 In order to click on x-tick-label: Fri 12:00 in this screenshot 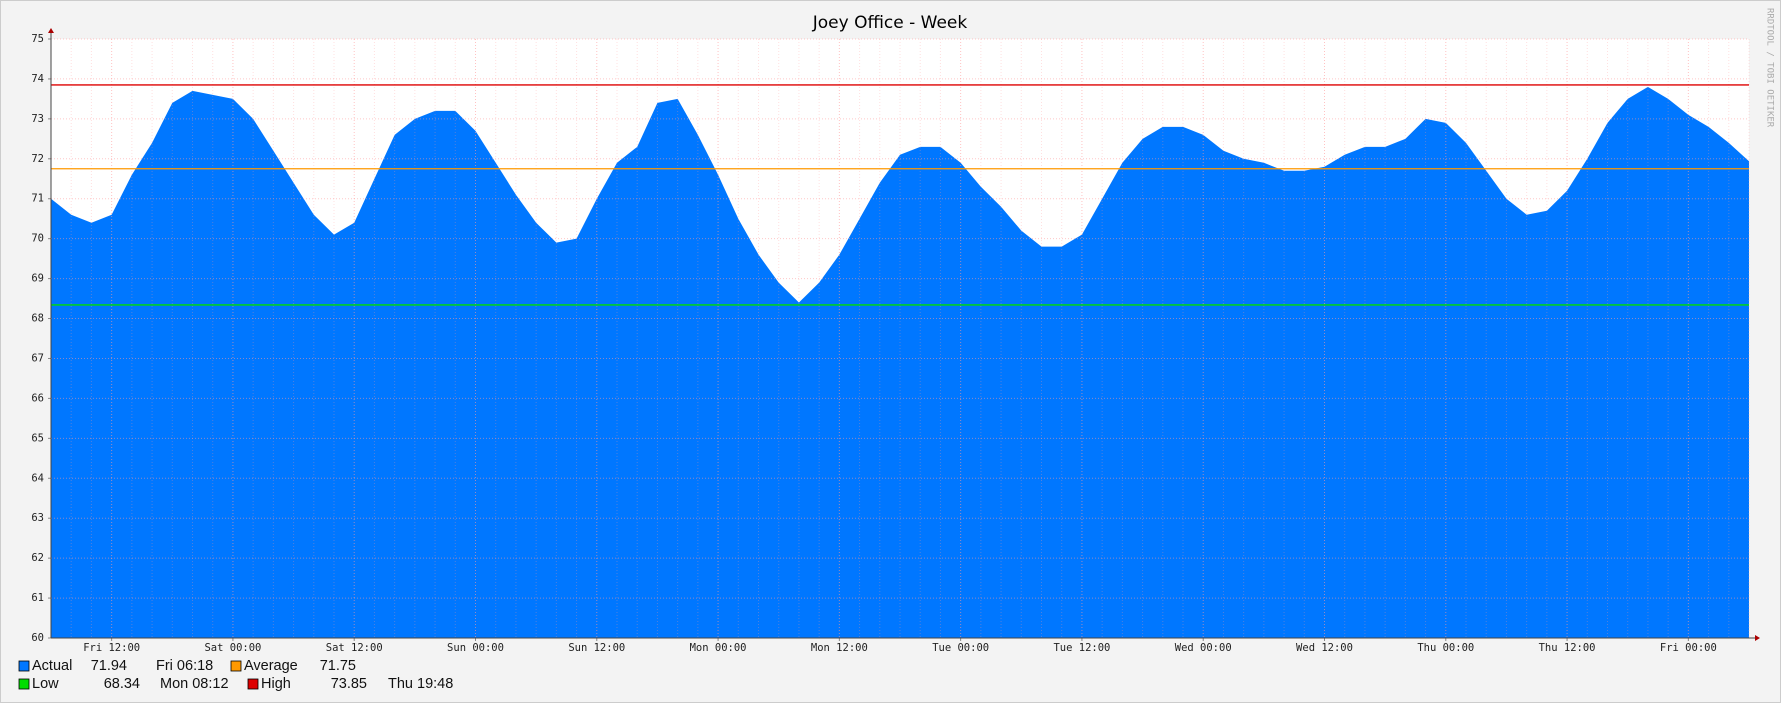, I will do `click(111, 648)`.